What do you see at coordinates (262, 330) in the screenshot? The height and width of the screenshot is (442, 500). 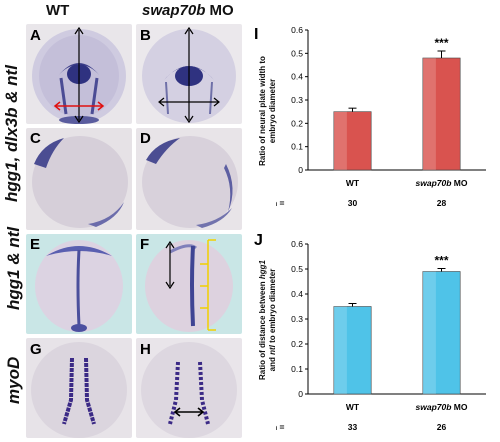 I see `chart-j-ylabel-1a: Ratio of distance between` at bounding box center [262, 330].